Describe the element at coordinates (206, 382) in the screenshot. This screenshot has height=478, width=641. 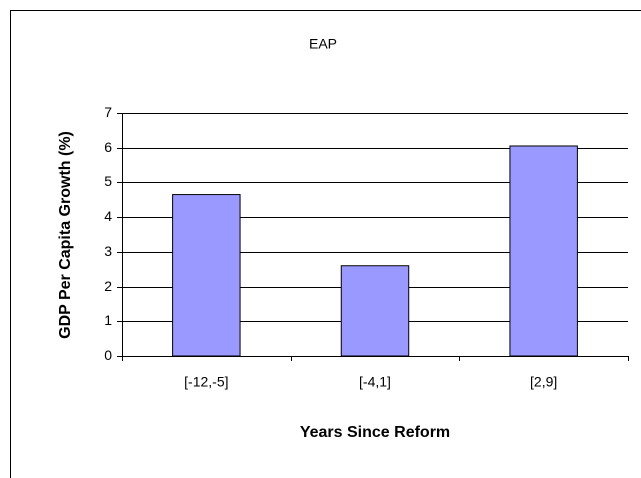
I see `x-tick-label: [-12,-5]` at that location.